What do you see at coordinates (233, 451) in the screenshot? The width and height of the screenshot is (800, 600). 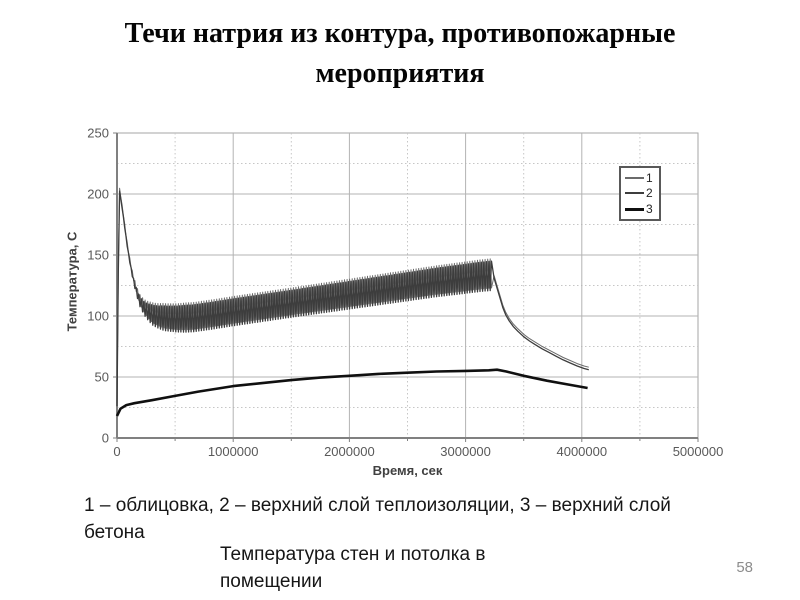 I see `x-tick-label: 1000000` at bounding box center [233, 451].